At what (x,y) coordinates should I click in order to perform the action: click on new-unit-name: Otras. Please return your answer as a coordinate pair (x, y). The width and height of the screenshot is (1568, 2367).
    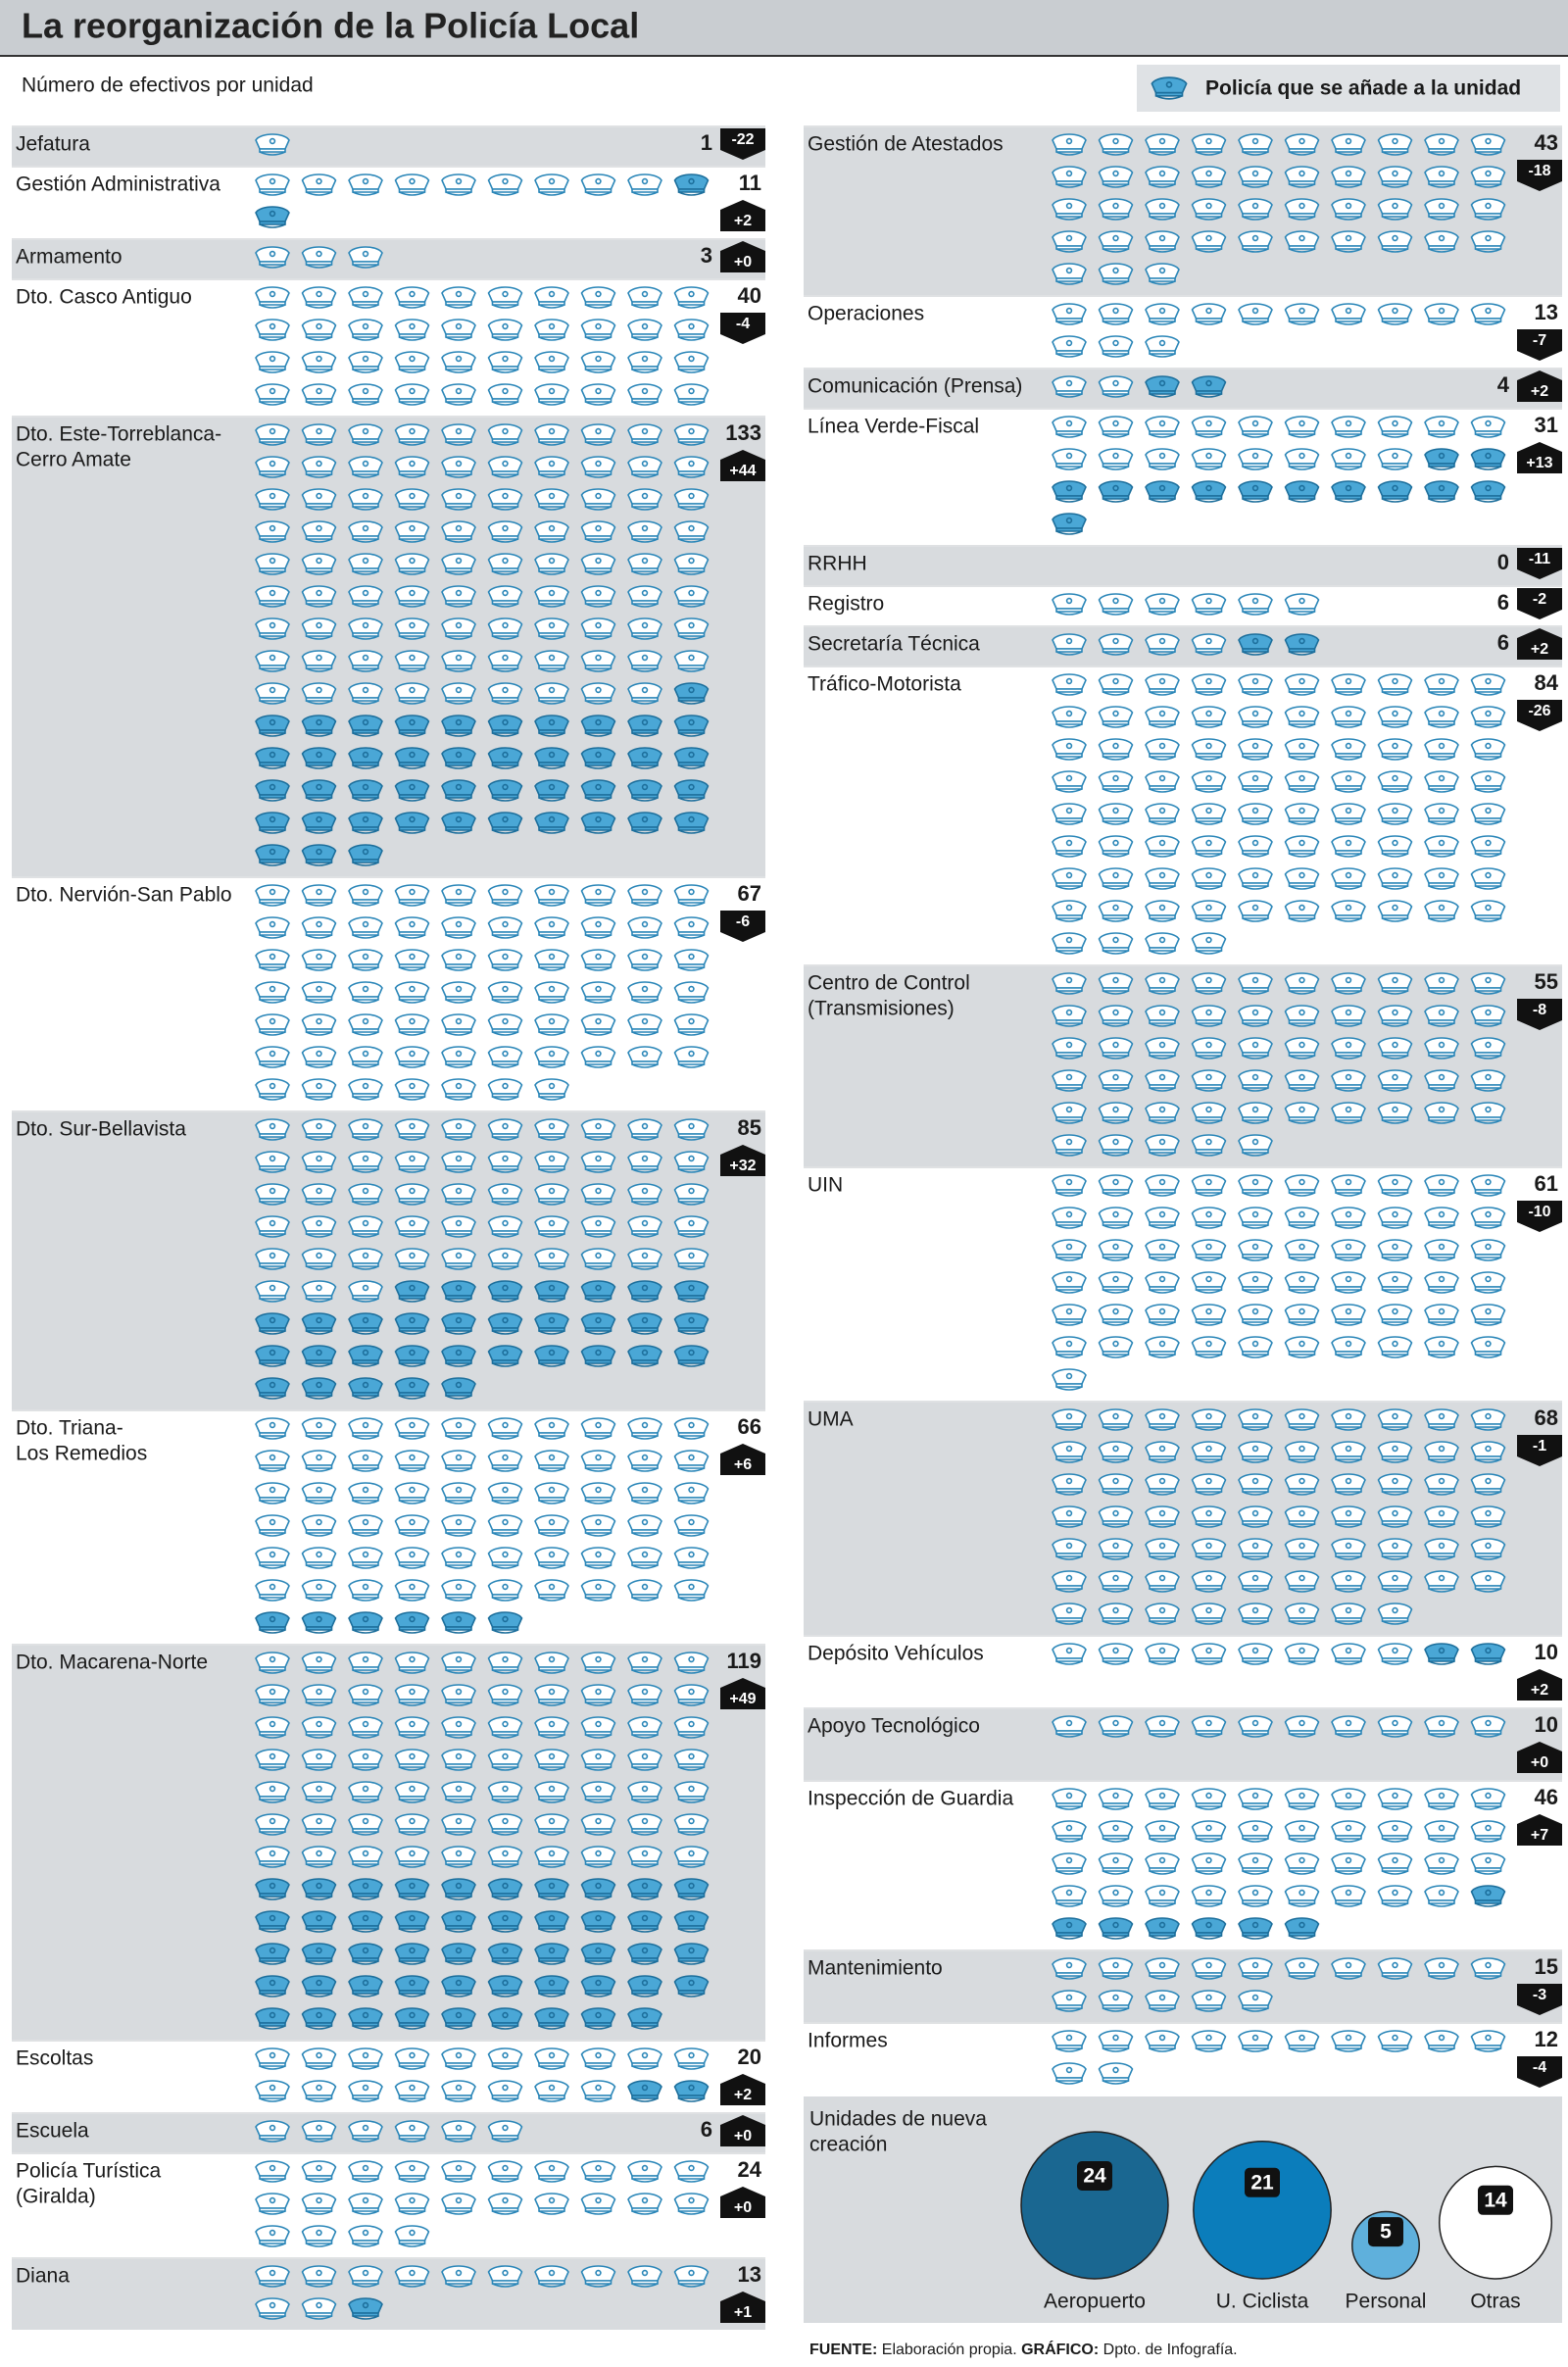
    Looking at the image, I should click on (1495, 2302).